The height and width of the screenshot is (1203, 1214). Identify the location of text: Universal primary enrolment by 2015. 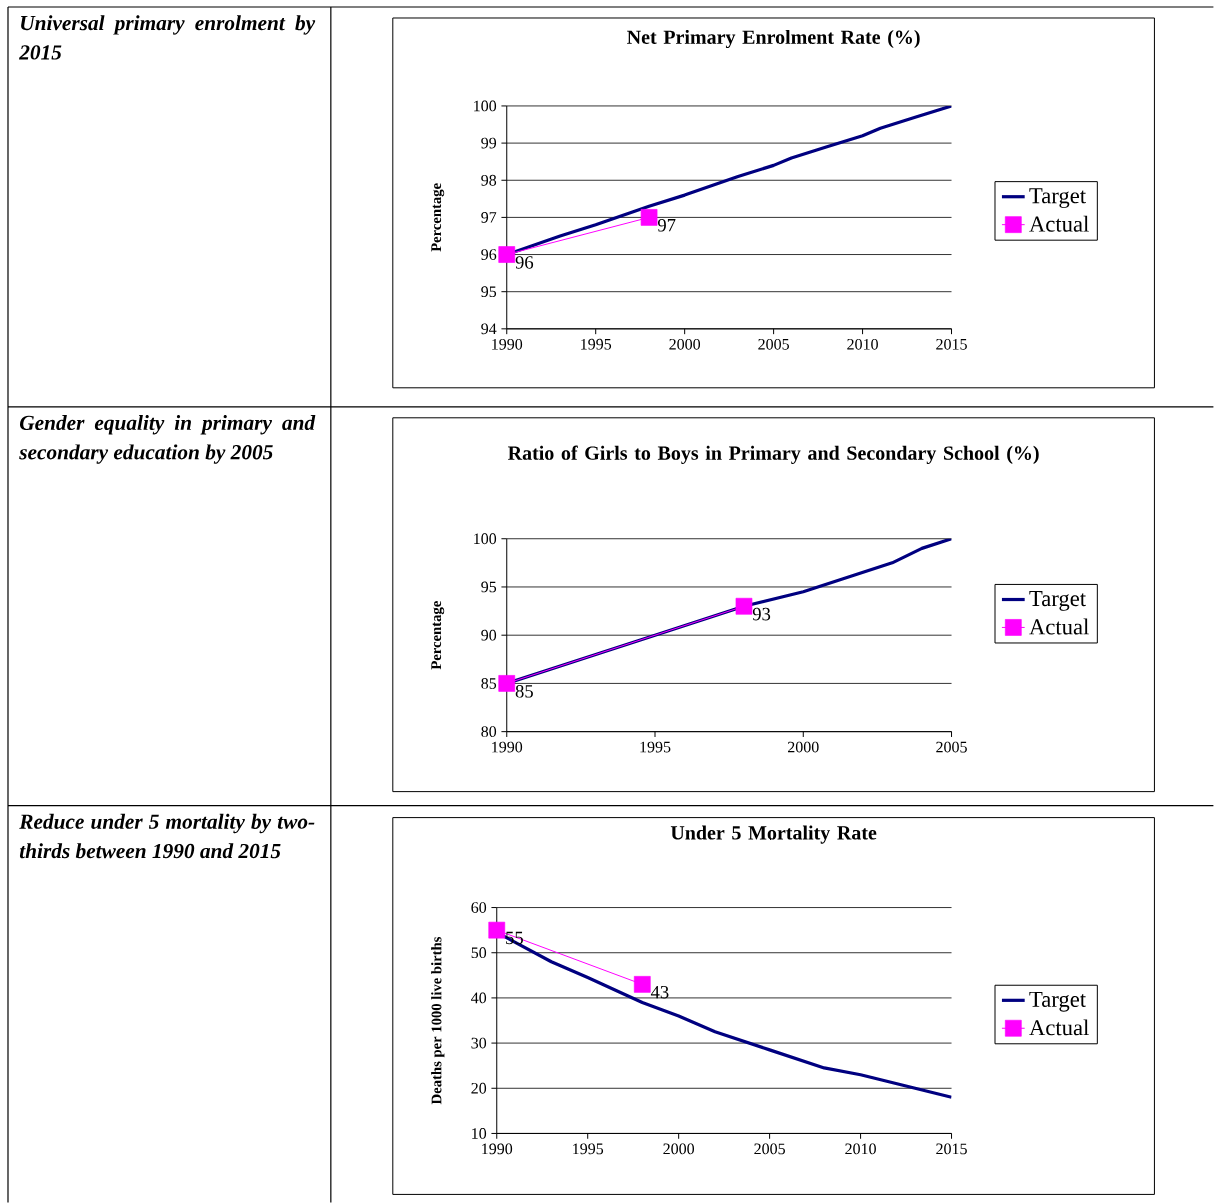
(167, 37).